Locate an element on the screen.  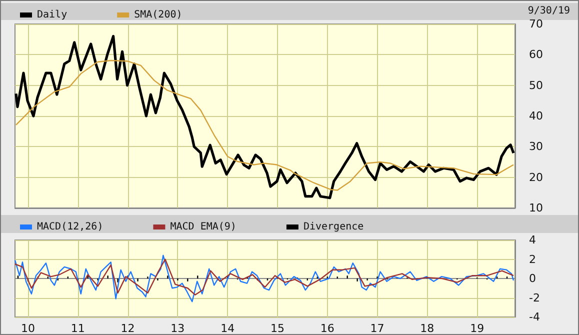
x-tick-label: 18 is located at coordinates (427, 328).